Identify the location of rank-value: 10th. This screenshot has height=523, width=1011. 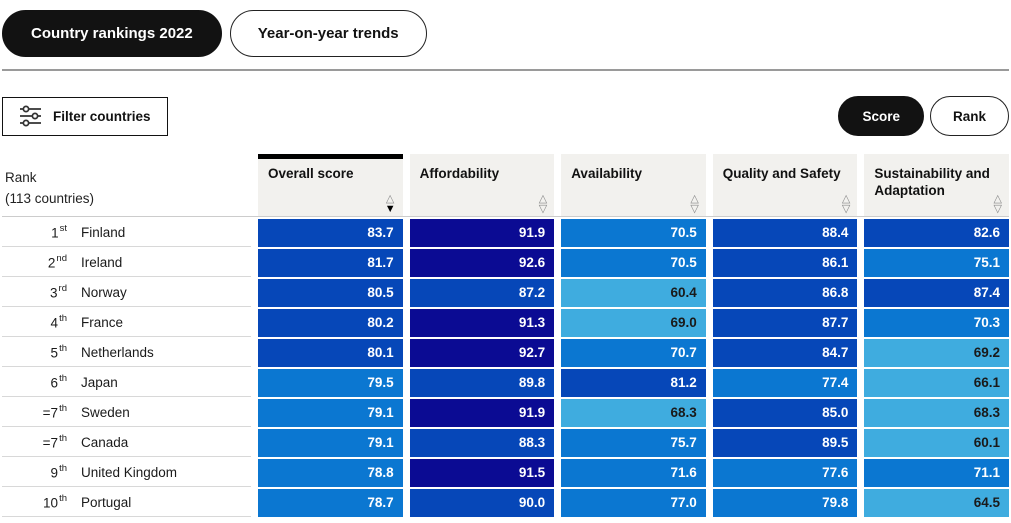
(55, 502).